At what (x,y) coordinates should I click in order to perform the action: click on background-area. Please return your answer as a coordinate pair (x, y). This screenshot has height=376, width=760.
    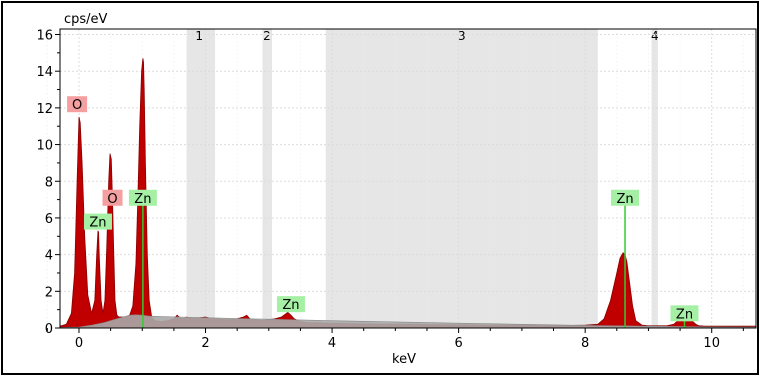
    Looking at the image, I should click on (408, 321).